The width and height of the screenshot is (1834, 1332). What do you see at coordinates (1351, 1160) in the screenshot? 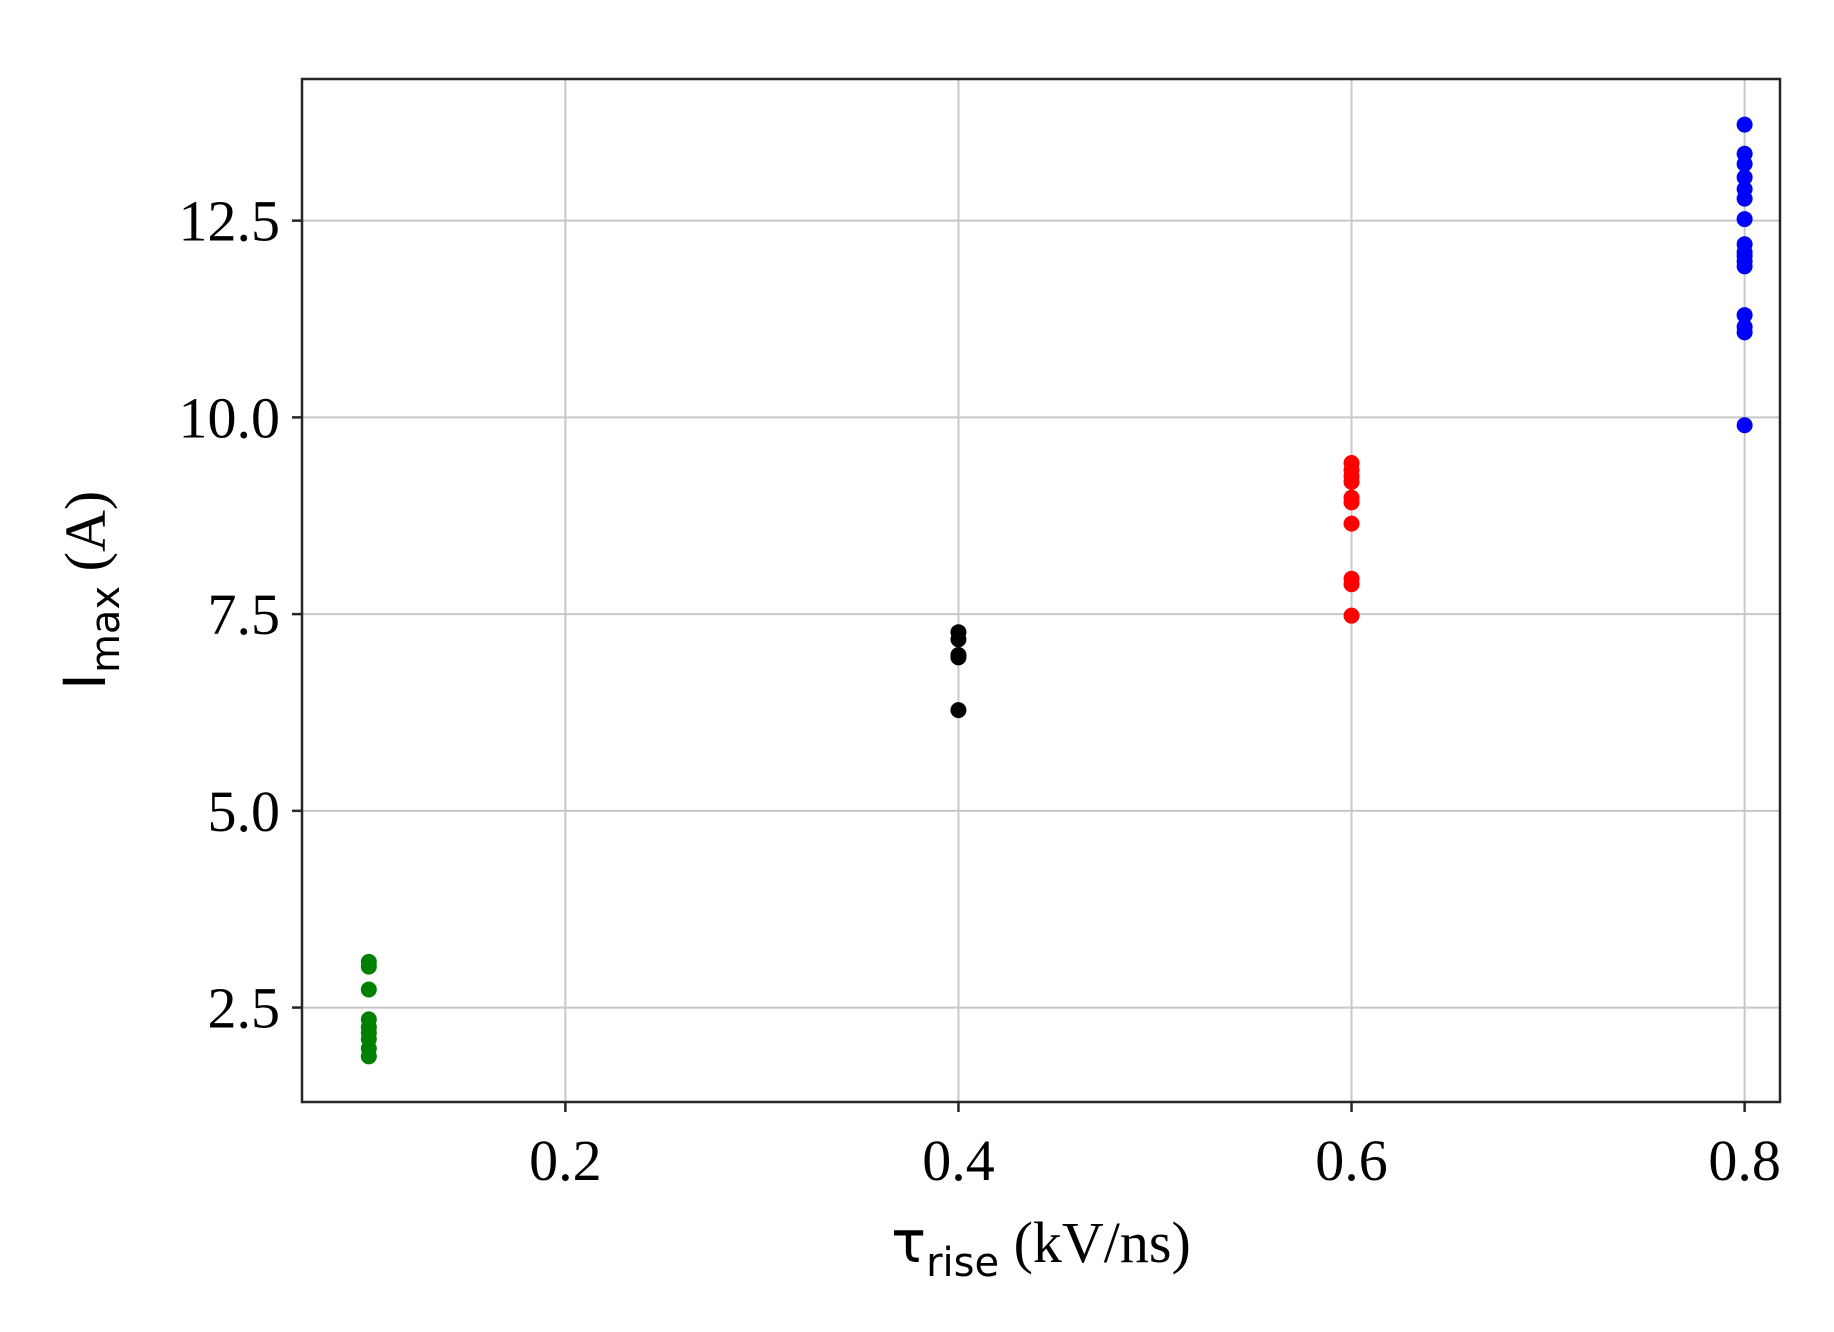
I see `x-tick-label: 0.6` at bounding box center [1351, 1160].